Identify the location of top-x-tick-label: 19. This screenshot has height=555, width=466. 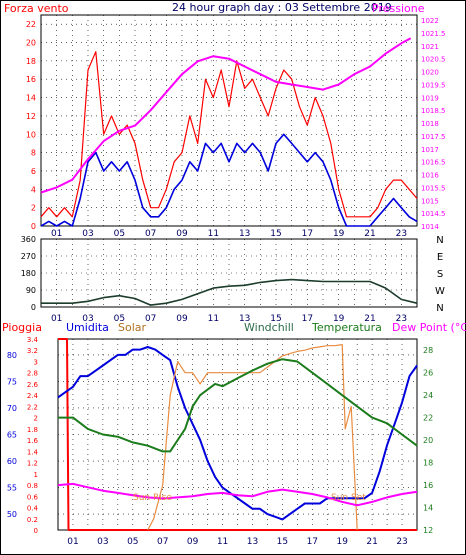
(339, 234).